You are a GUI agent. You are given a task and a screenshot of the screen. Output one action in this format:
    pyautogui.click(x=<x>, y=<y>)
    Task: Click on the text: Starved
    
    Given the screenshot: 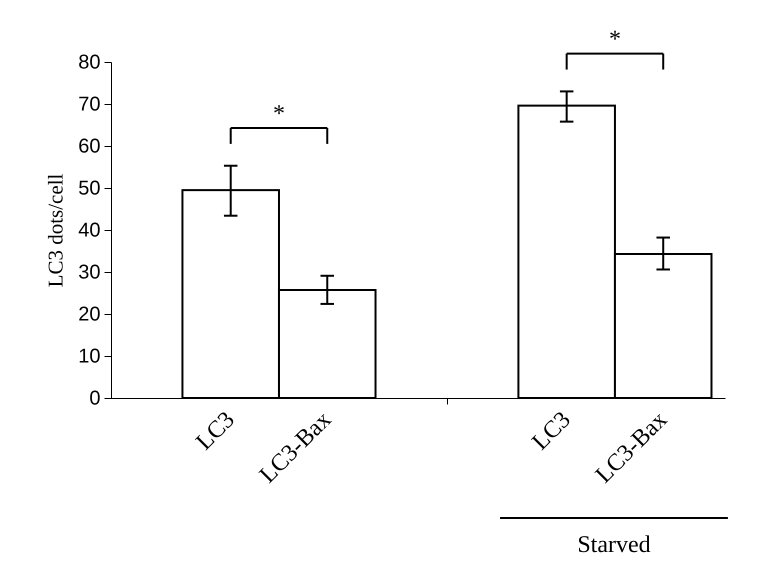 What is the action you would take?
    pyautogui.click(x=614, y=545)
    